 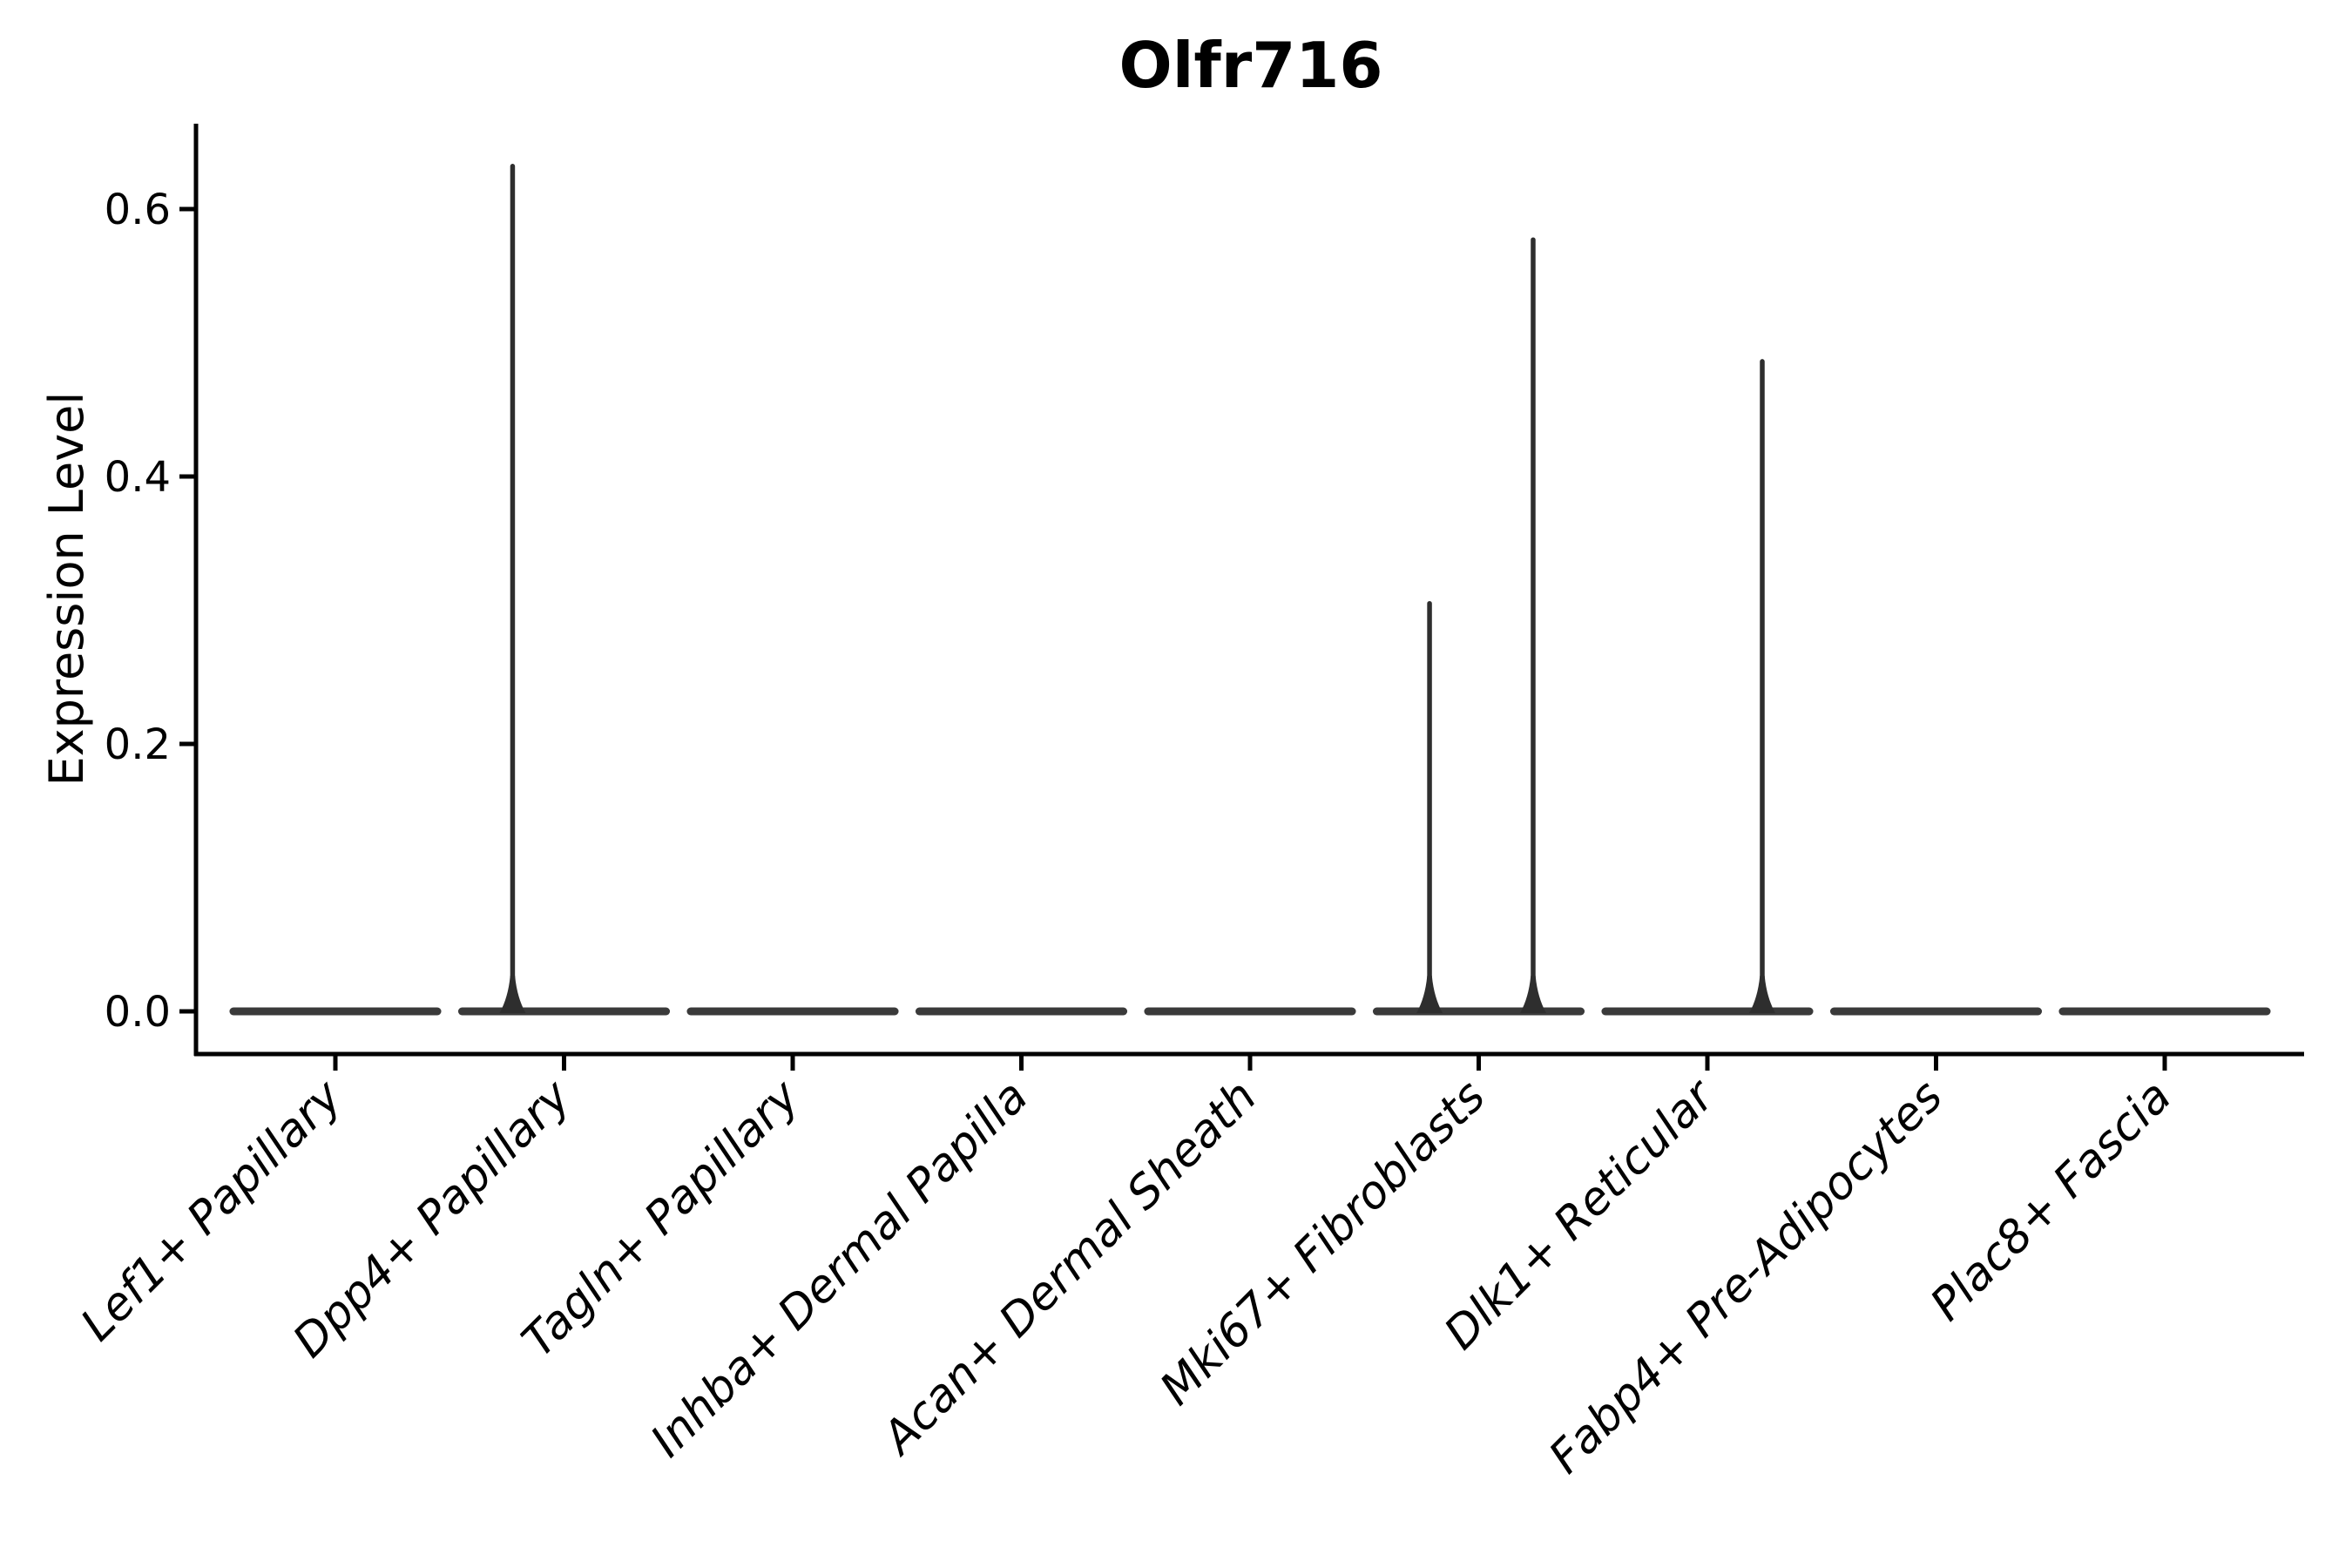 I want to click on x-tick-label: Acan+ Dermal Sheath, so click(x=1069, y=1268).